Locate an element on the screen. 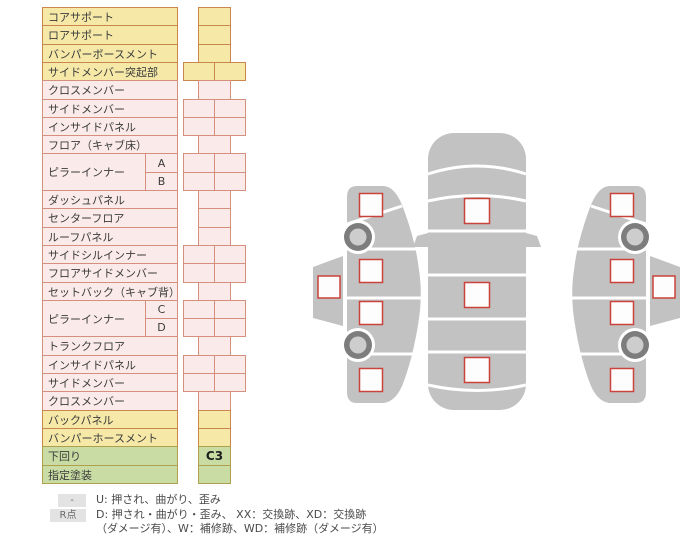  damage-marker-right-rear-door is located at coordinates (622, 313).